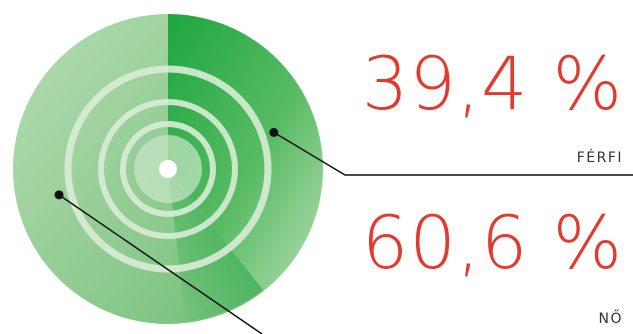 This screenshot has width=633, height=334. What do you see at coordinates (492, 243) in the screenshot?
I see `slice-value-label-no: 60,6 %` at bounding box center [492, 243].